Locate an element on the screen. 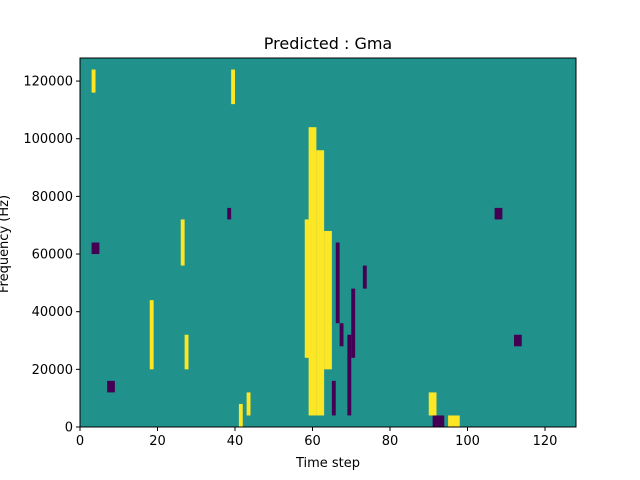 The width and height of the screenshot is (640, 480). y-axis: 0 20000 40000 60000 80000 100000 120000 is located at coordinates (51, 255).